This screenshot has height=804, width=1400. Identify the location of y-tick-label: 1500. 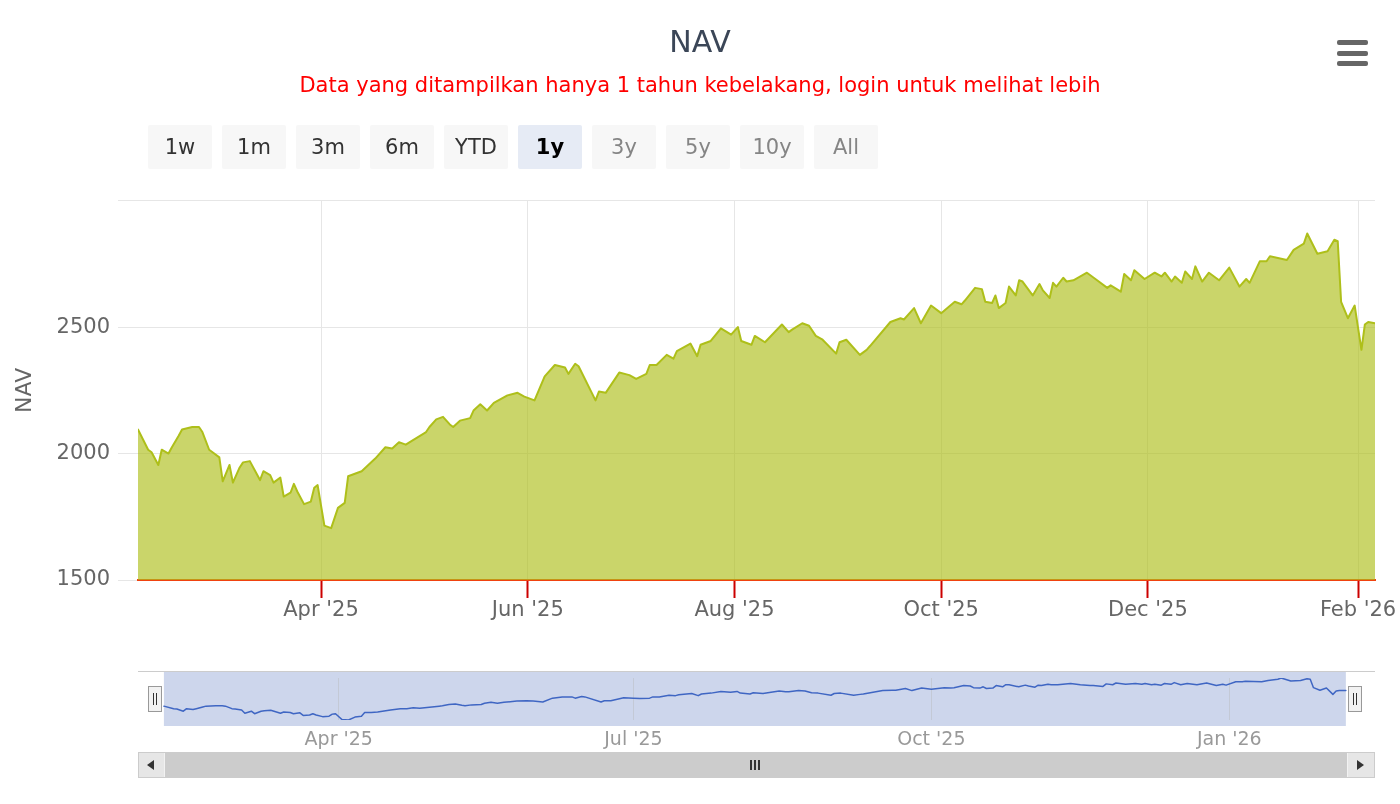
(83, 578).